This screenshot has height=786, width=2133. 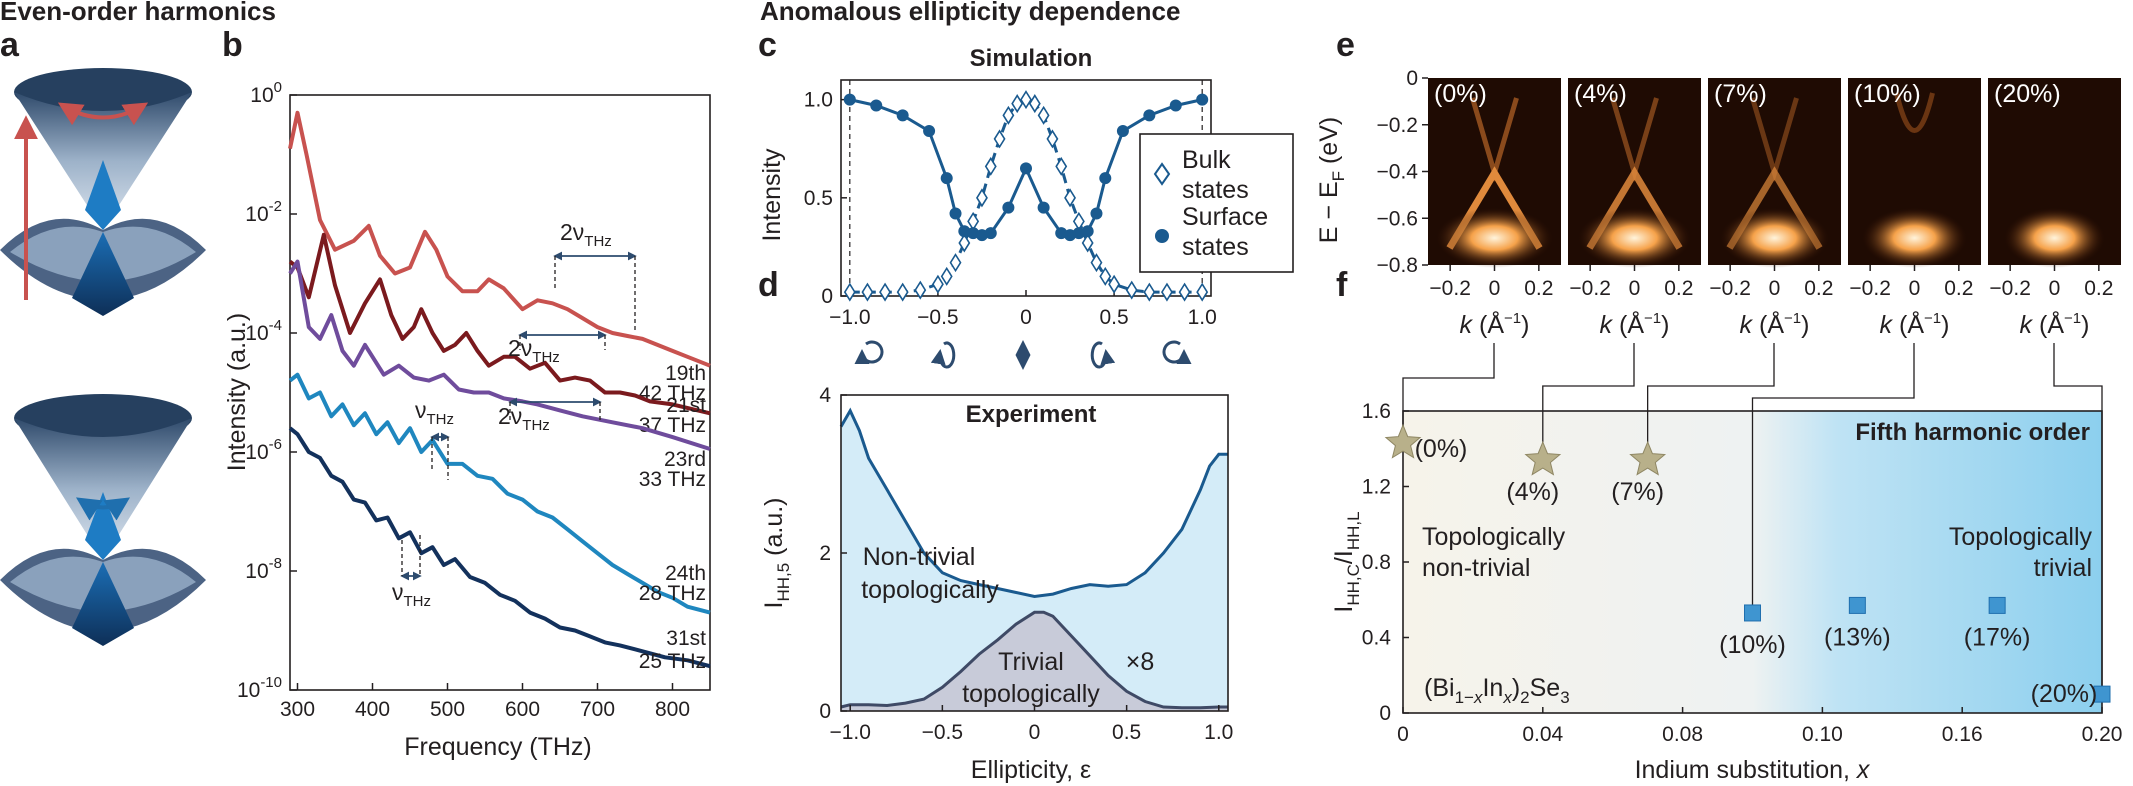 I want to click on b-x-tick-label: 500, so click(x=447, y=709).